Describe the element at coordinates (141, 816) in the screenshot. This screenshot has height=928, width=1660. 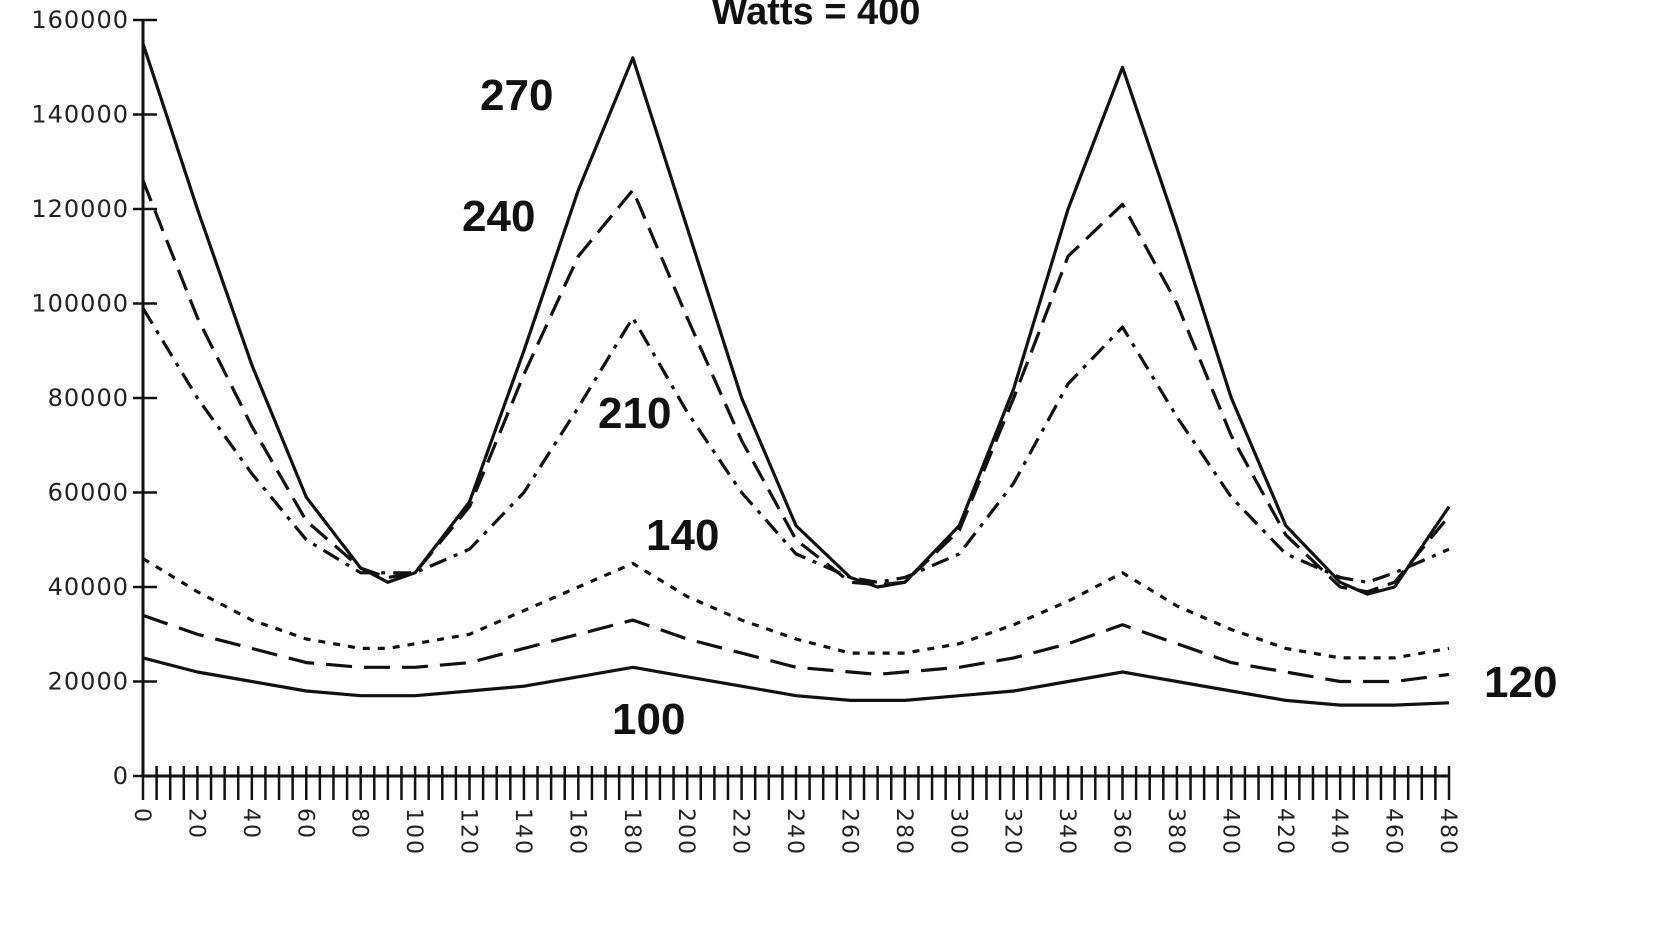
I see `x-tick-label: 0` at that location.